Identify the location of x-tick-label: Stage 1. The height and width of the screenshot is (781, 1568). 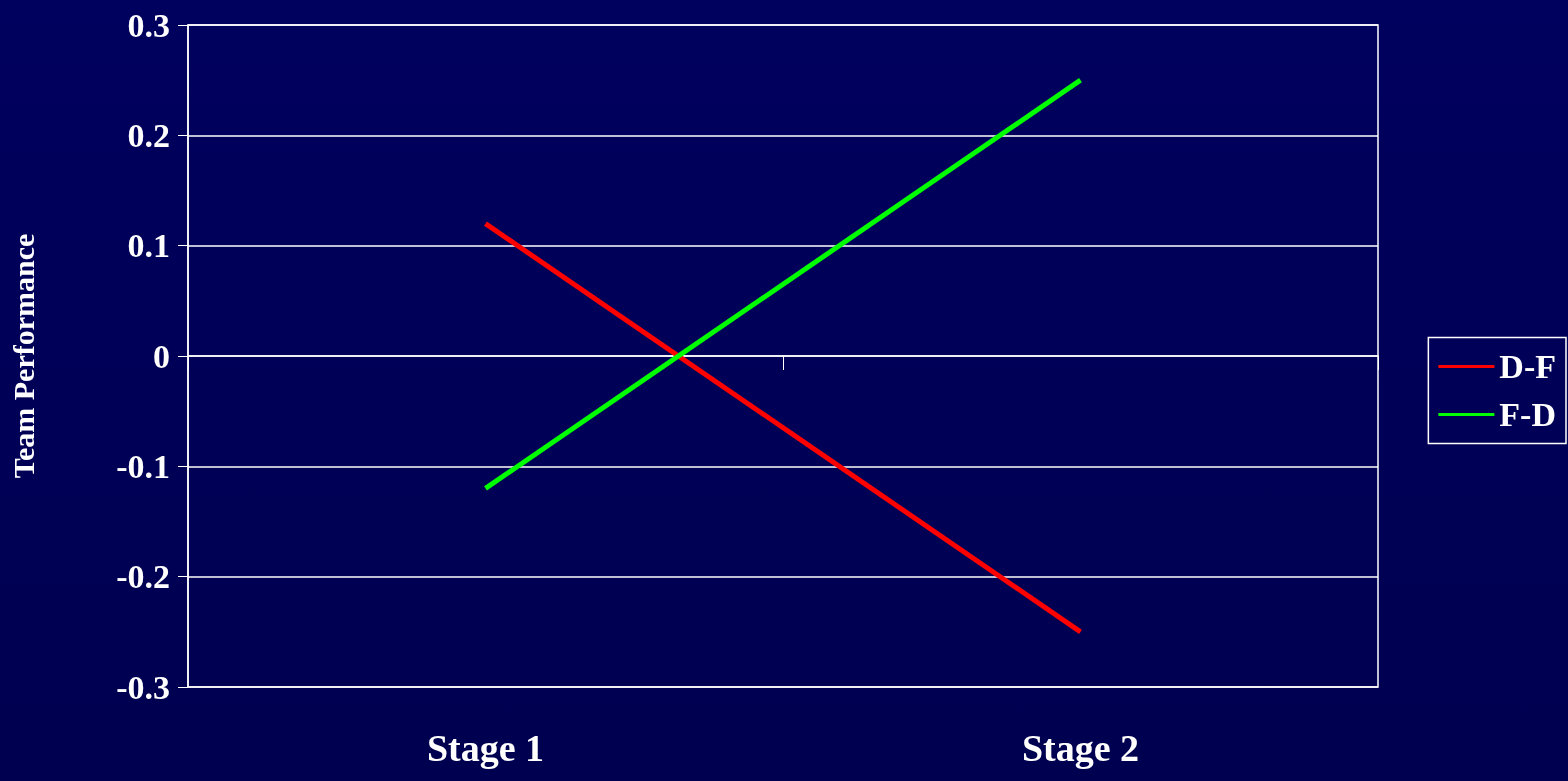
(485, 748).